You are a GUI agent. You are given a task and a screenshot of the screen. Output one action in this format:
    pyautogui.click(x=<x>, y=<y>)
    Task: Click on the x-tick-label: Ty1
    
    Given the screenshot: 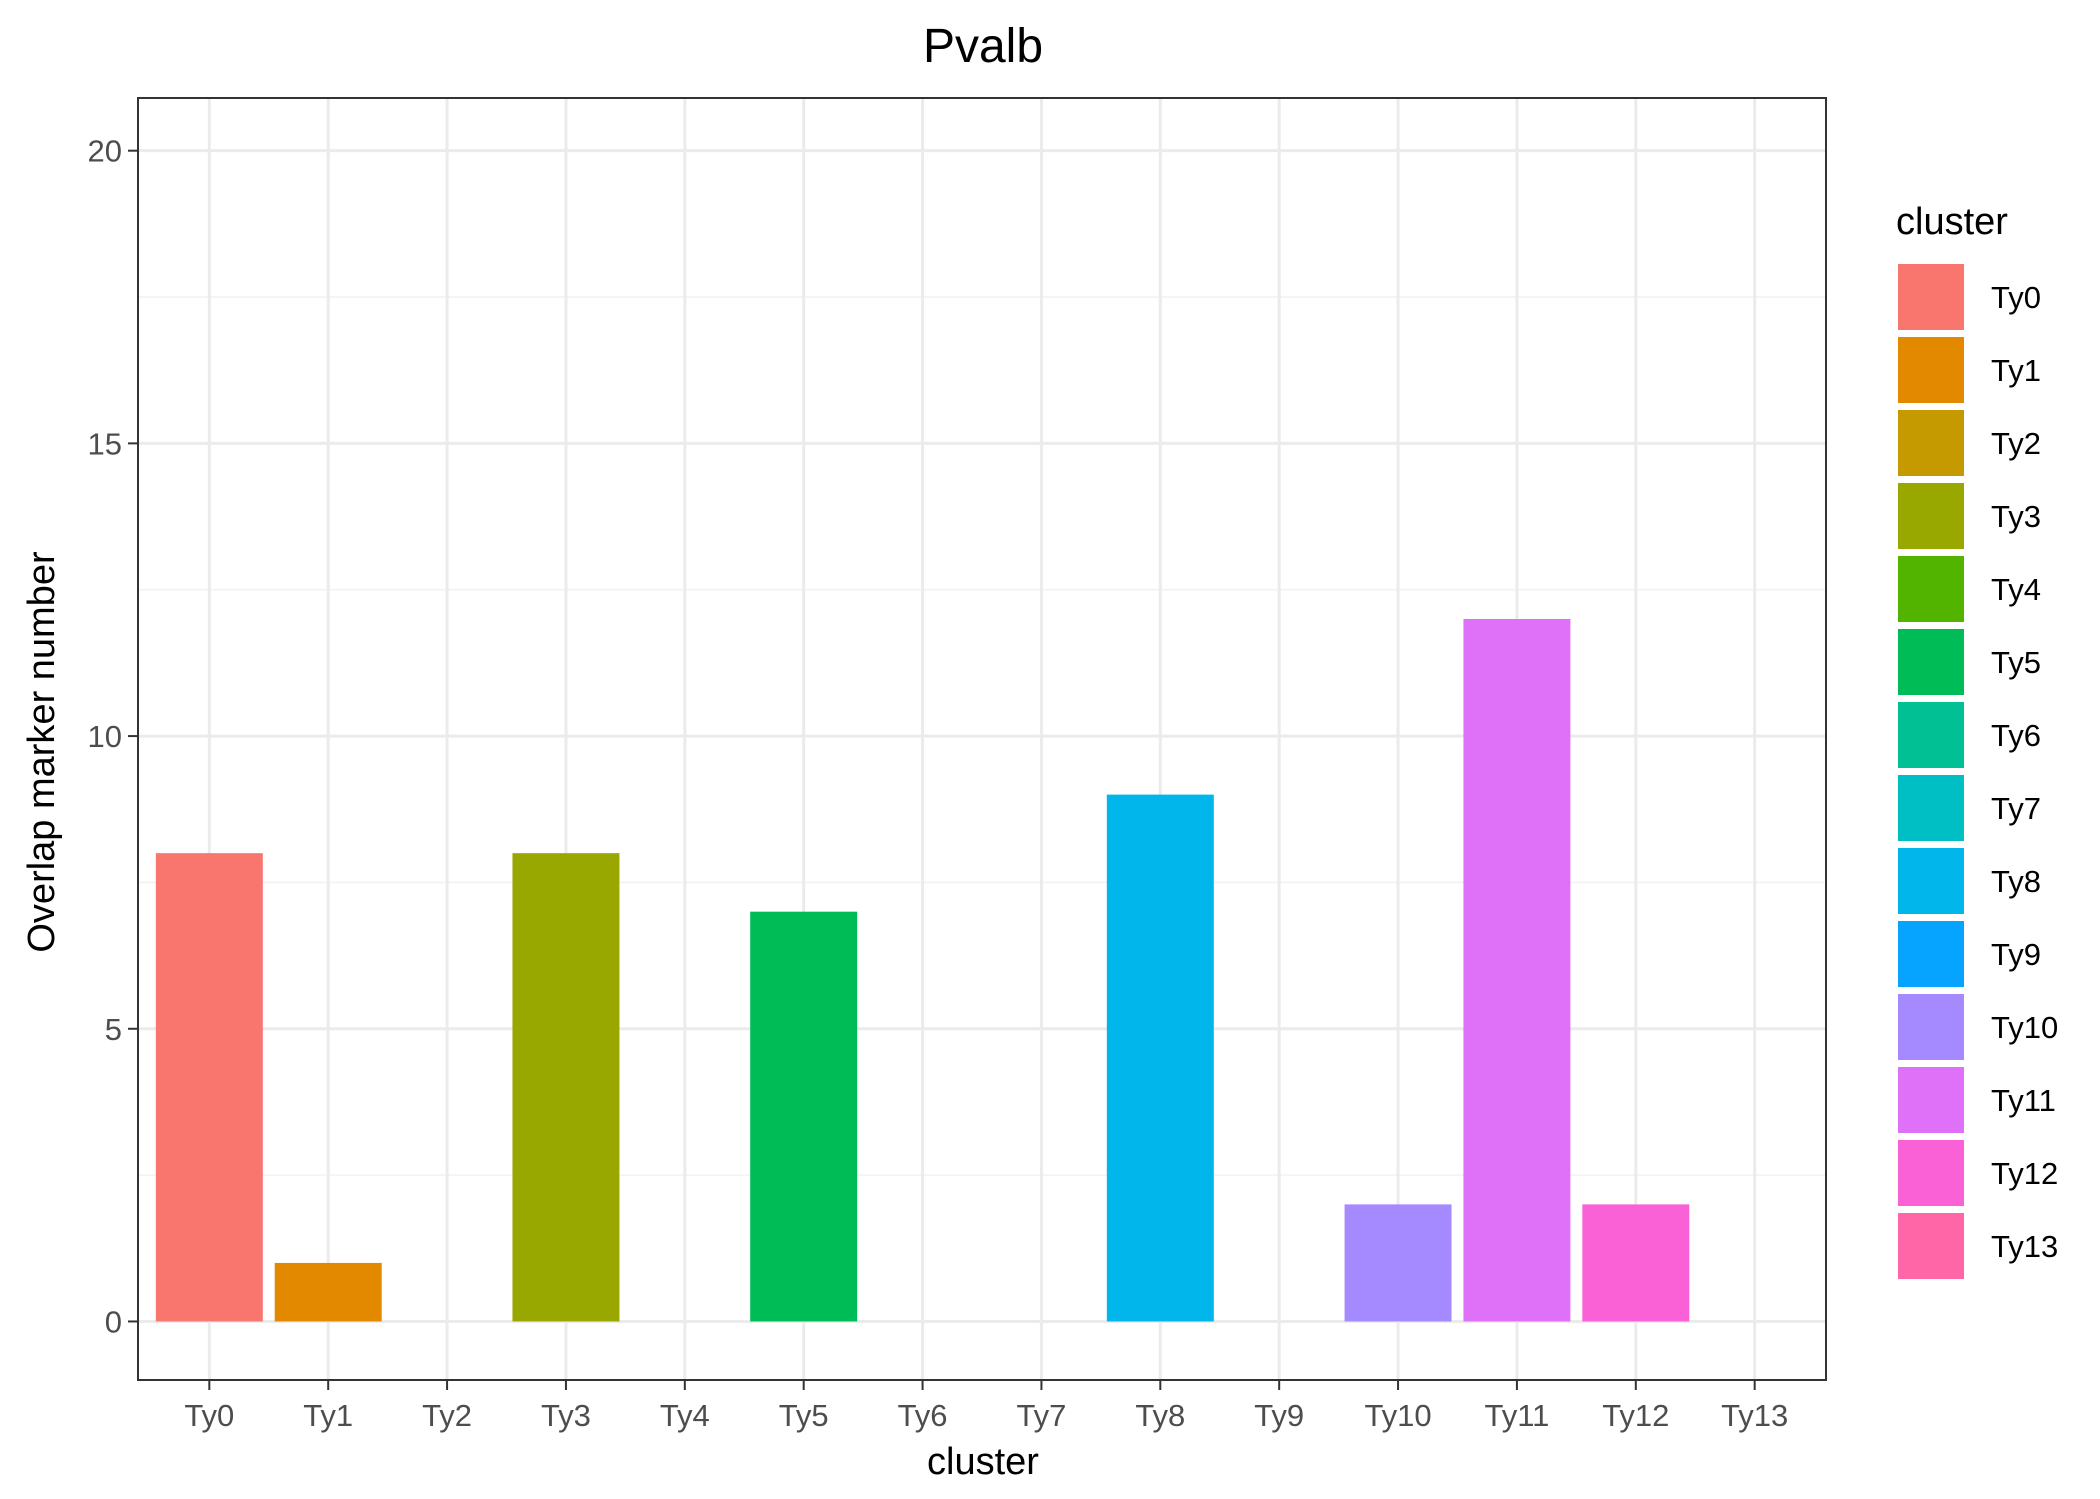 What is the action you would take?
    pyautogui.click(x=328, y=1415)
    